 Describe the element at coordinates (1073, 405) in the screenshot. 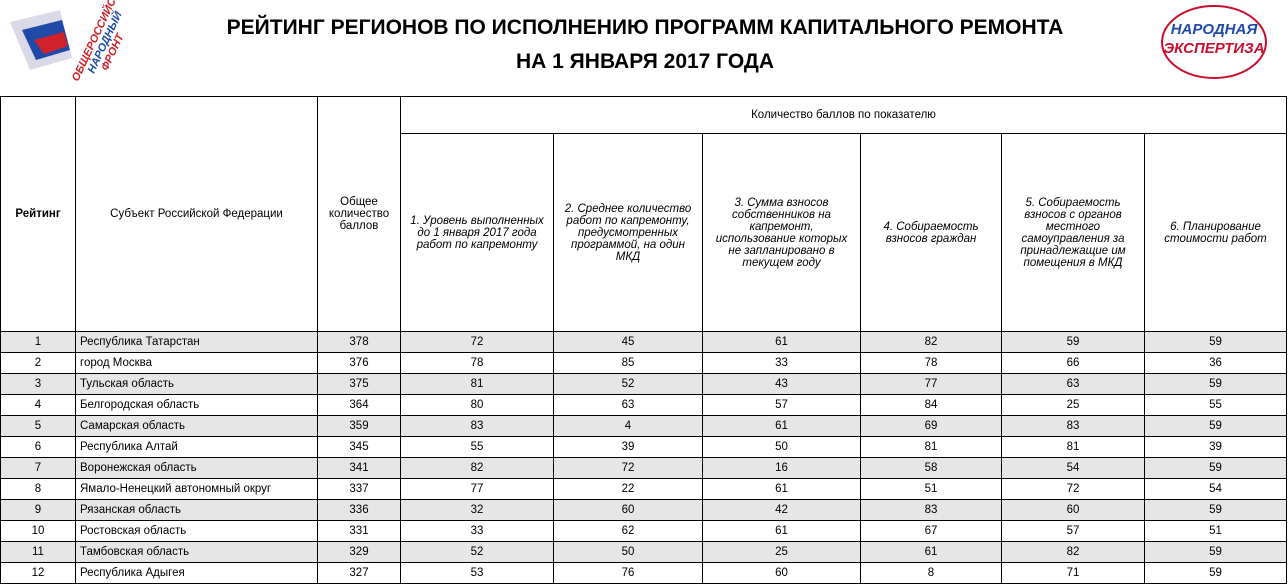

I see `table-cell: 25` at that location.